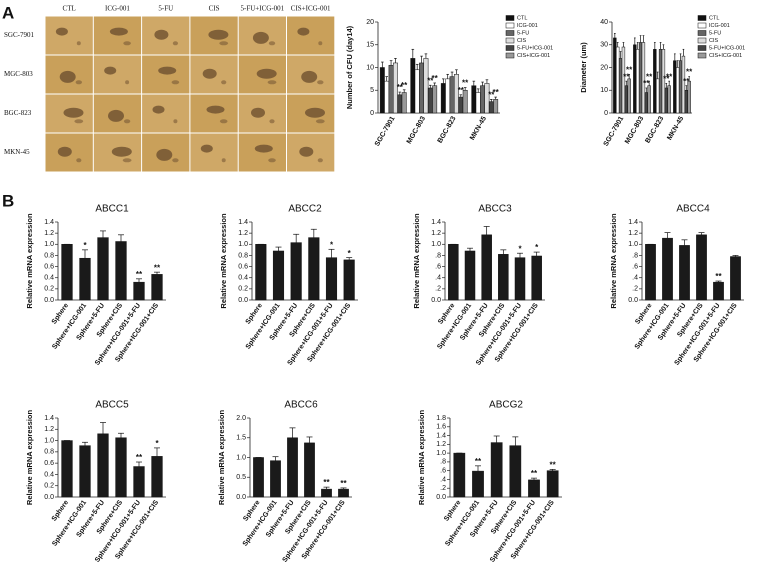 This screenshot has width=778, height=564. I want to click on photo-cell, so click(214, 152).